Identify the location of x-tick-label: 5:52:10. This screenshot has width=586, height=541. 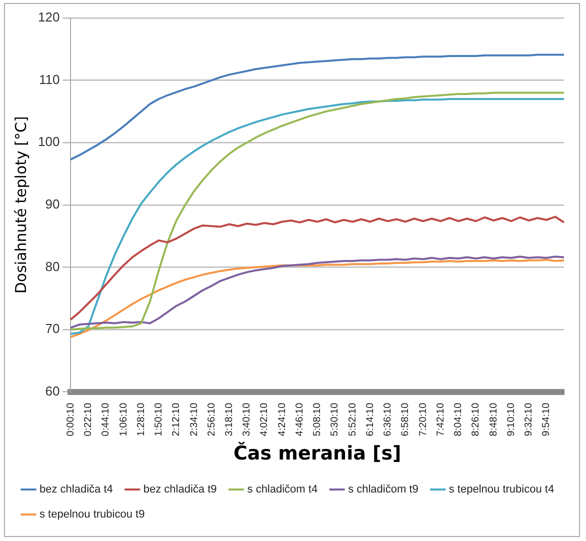
(352, 419).